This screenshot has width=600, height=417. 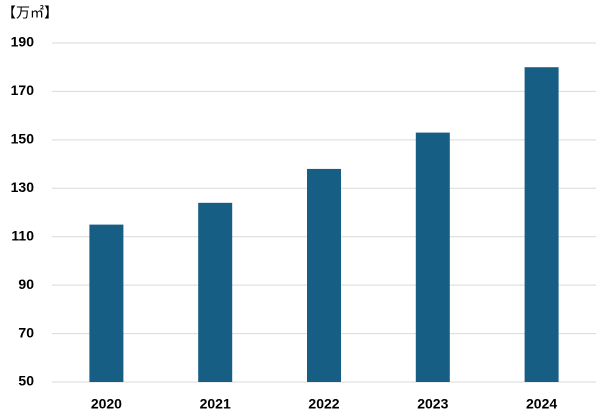 I want to click on y-tick-label: 190, so click(x=23, y=42).